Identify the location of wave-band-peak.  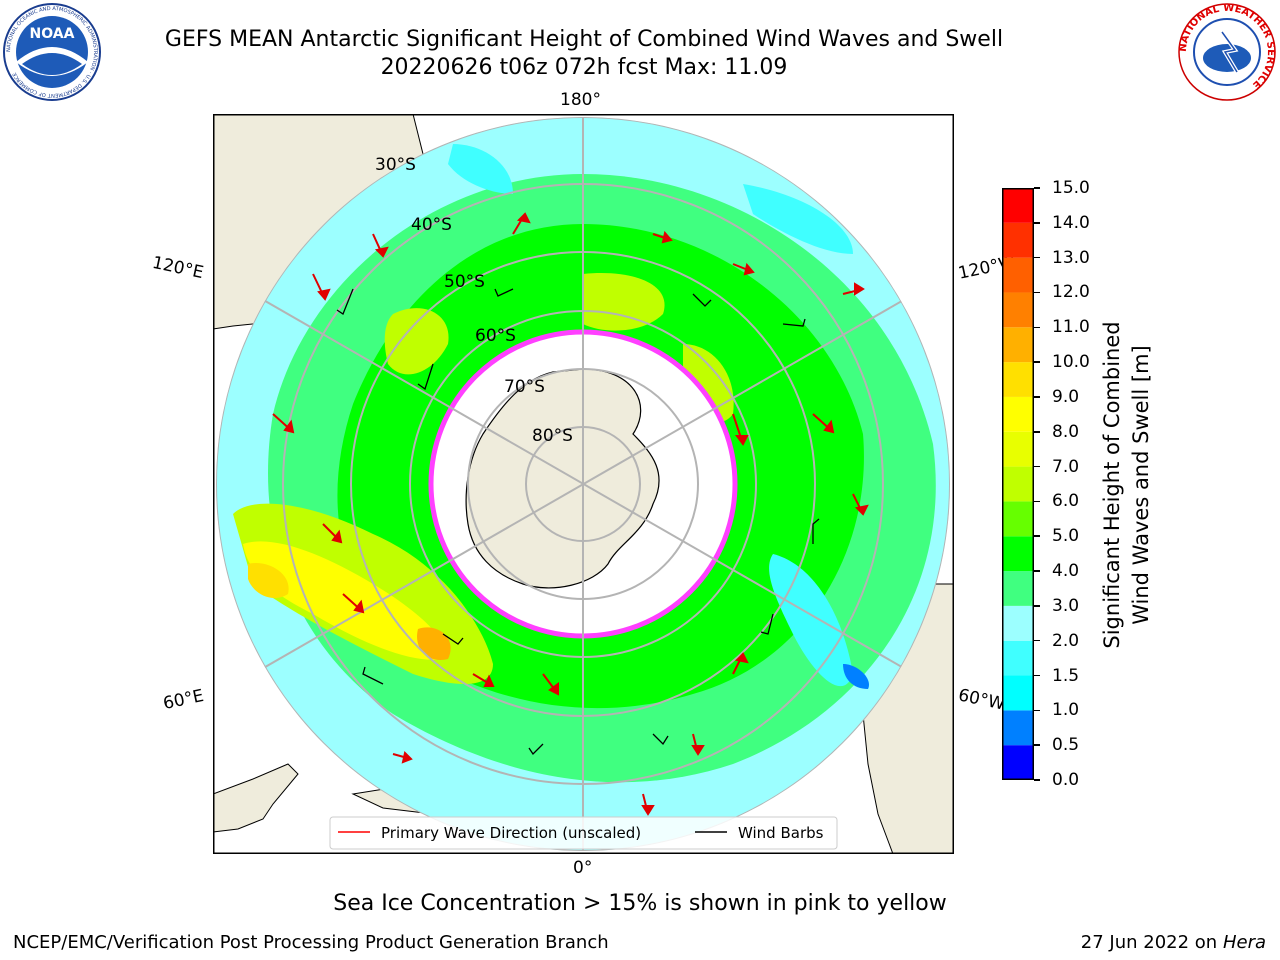
(434, 643).